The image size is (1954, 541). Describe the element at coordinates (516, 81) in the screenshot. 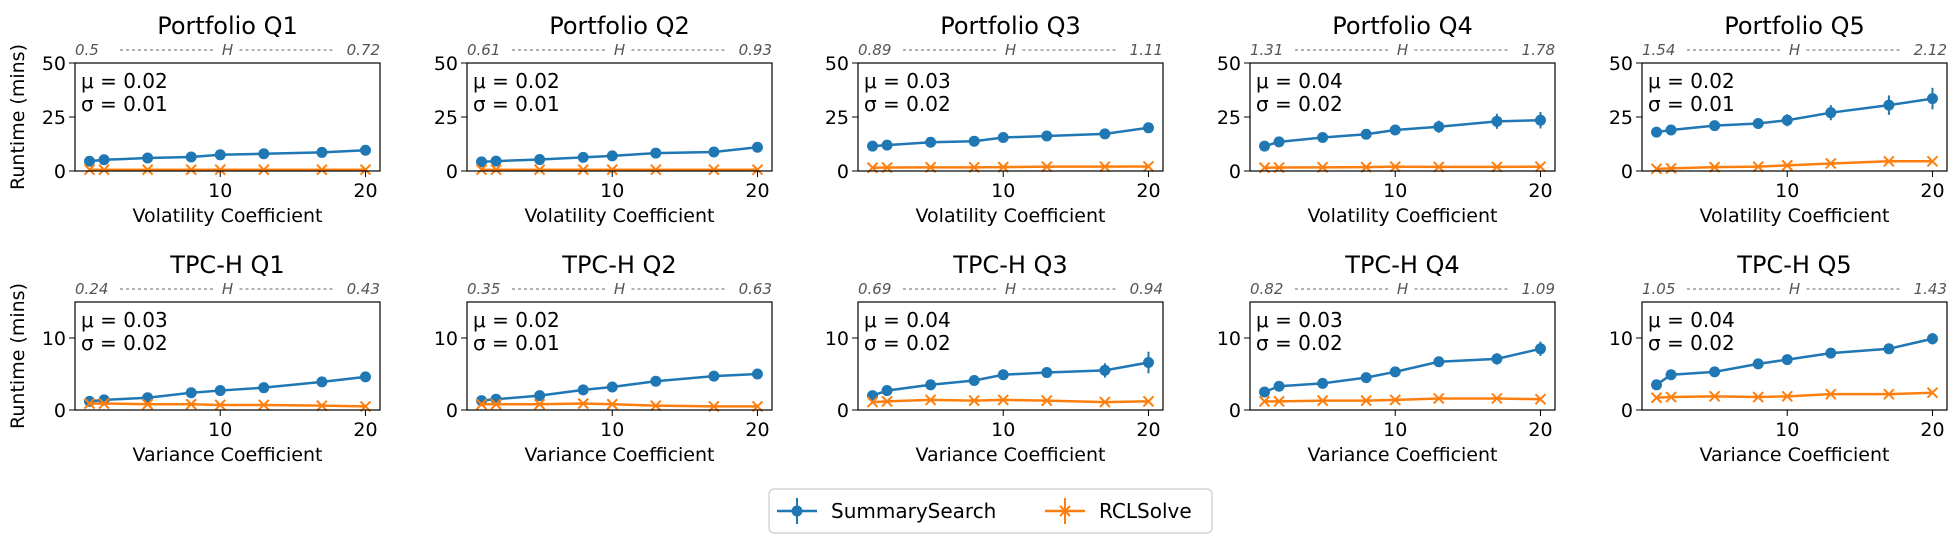

I see `stat-mu: μ = 0.02` at that location.